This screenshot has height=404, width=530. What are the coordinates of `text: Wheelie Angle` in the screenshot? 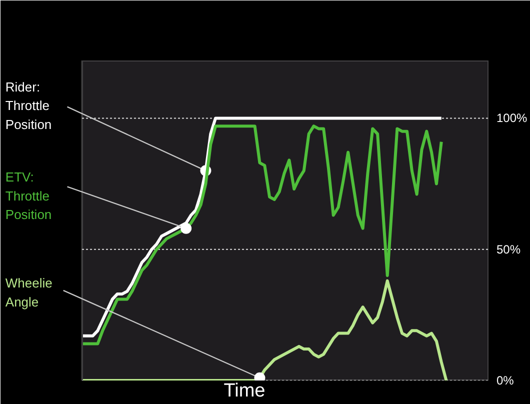 It's located at (28, 293).